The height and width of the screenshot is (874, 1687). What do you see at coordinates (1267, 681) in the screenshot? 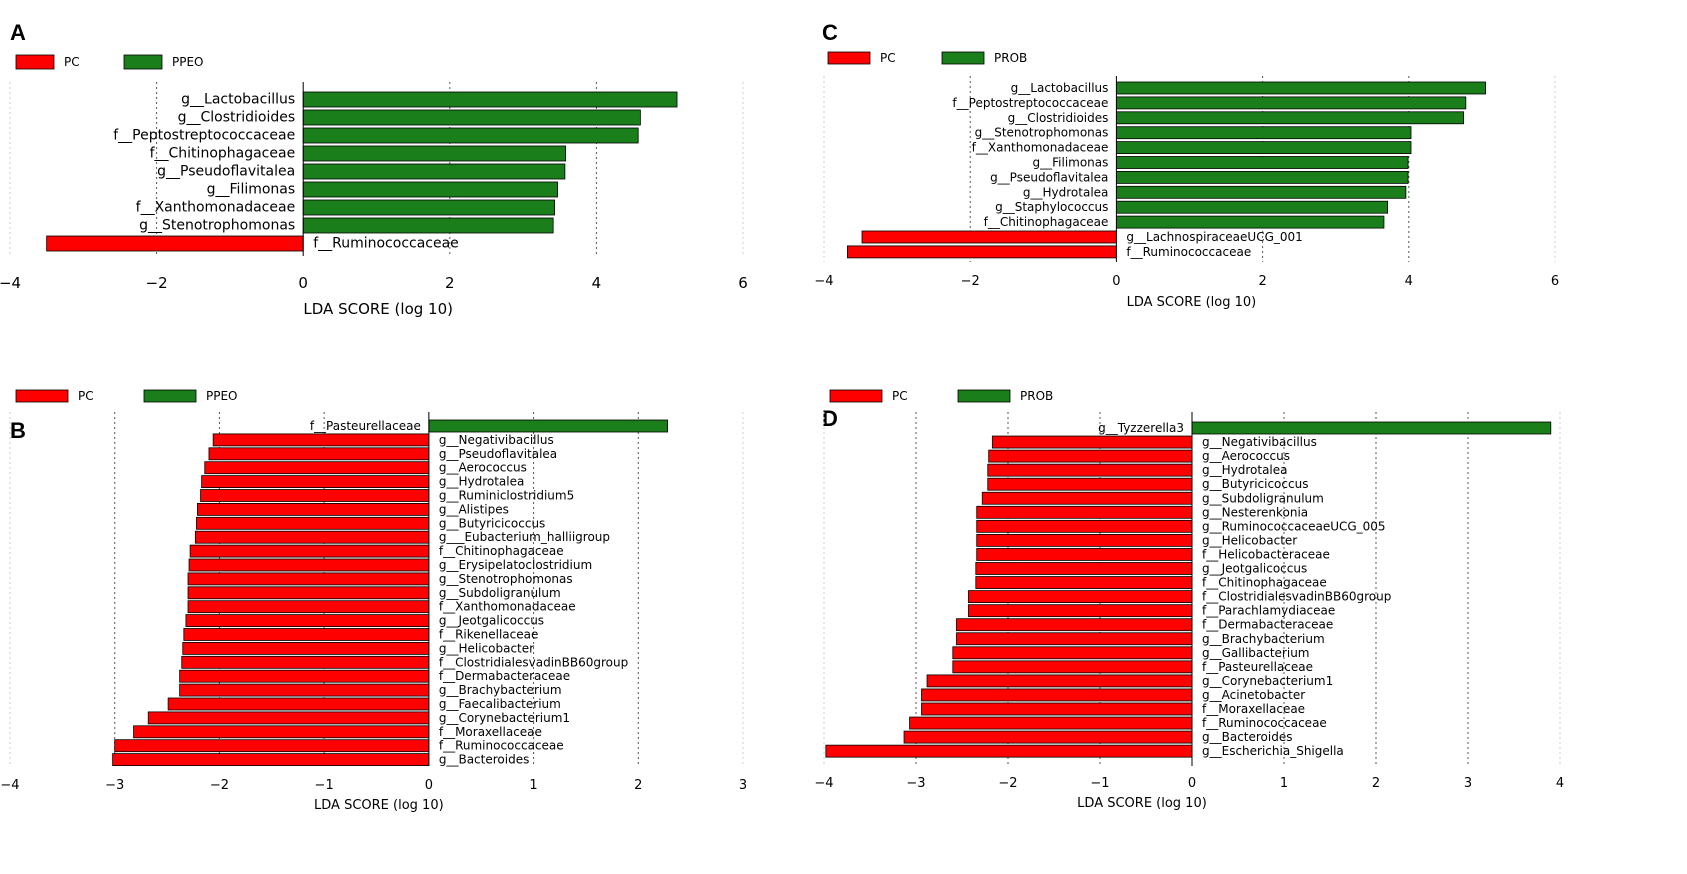
I see `bar-label: g__Corynebacterium1` at bounding box center [1267, 681].